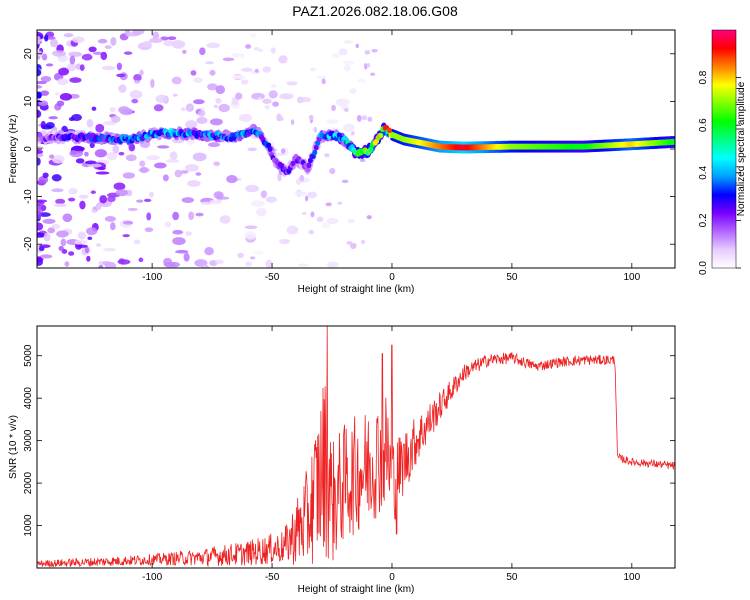 The image size is (750, 600). What do you see at coordinates (272, 577) in the screenshot?
I see `x-tick-label: -50` at bounding box center [272, 577].